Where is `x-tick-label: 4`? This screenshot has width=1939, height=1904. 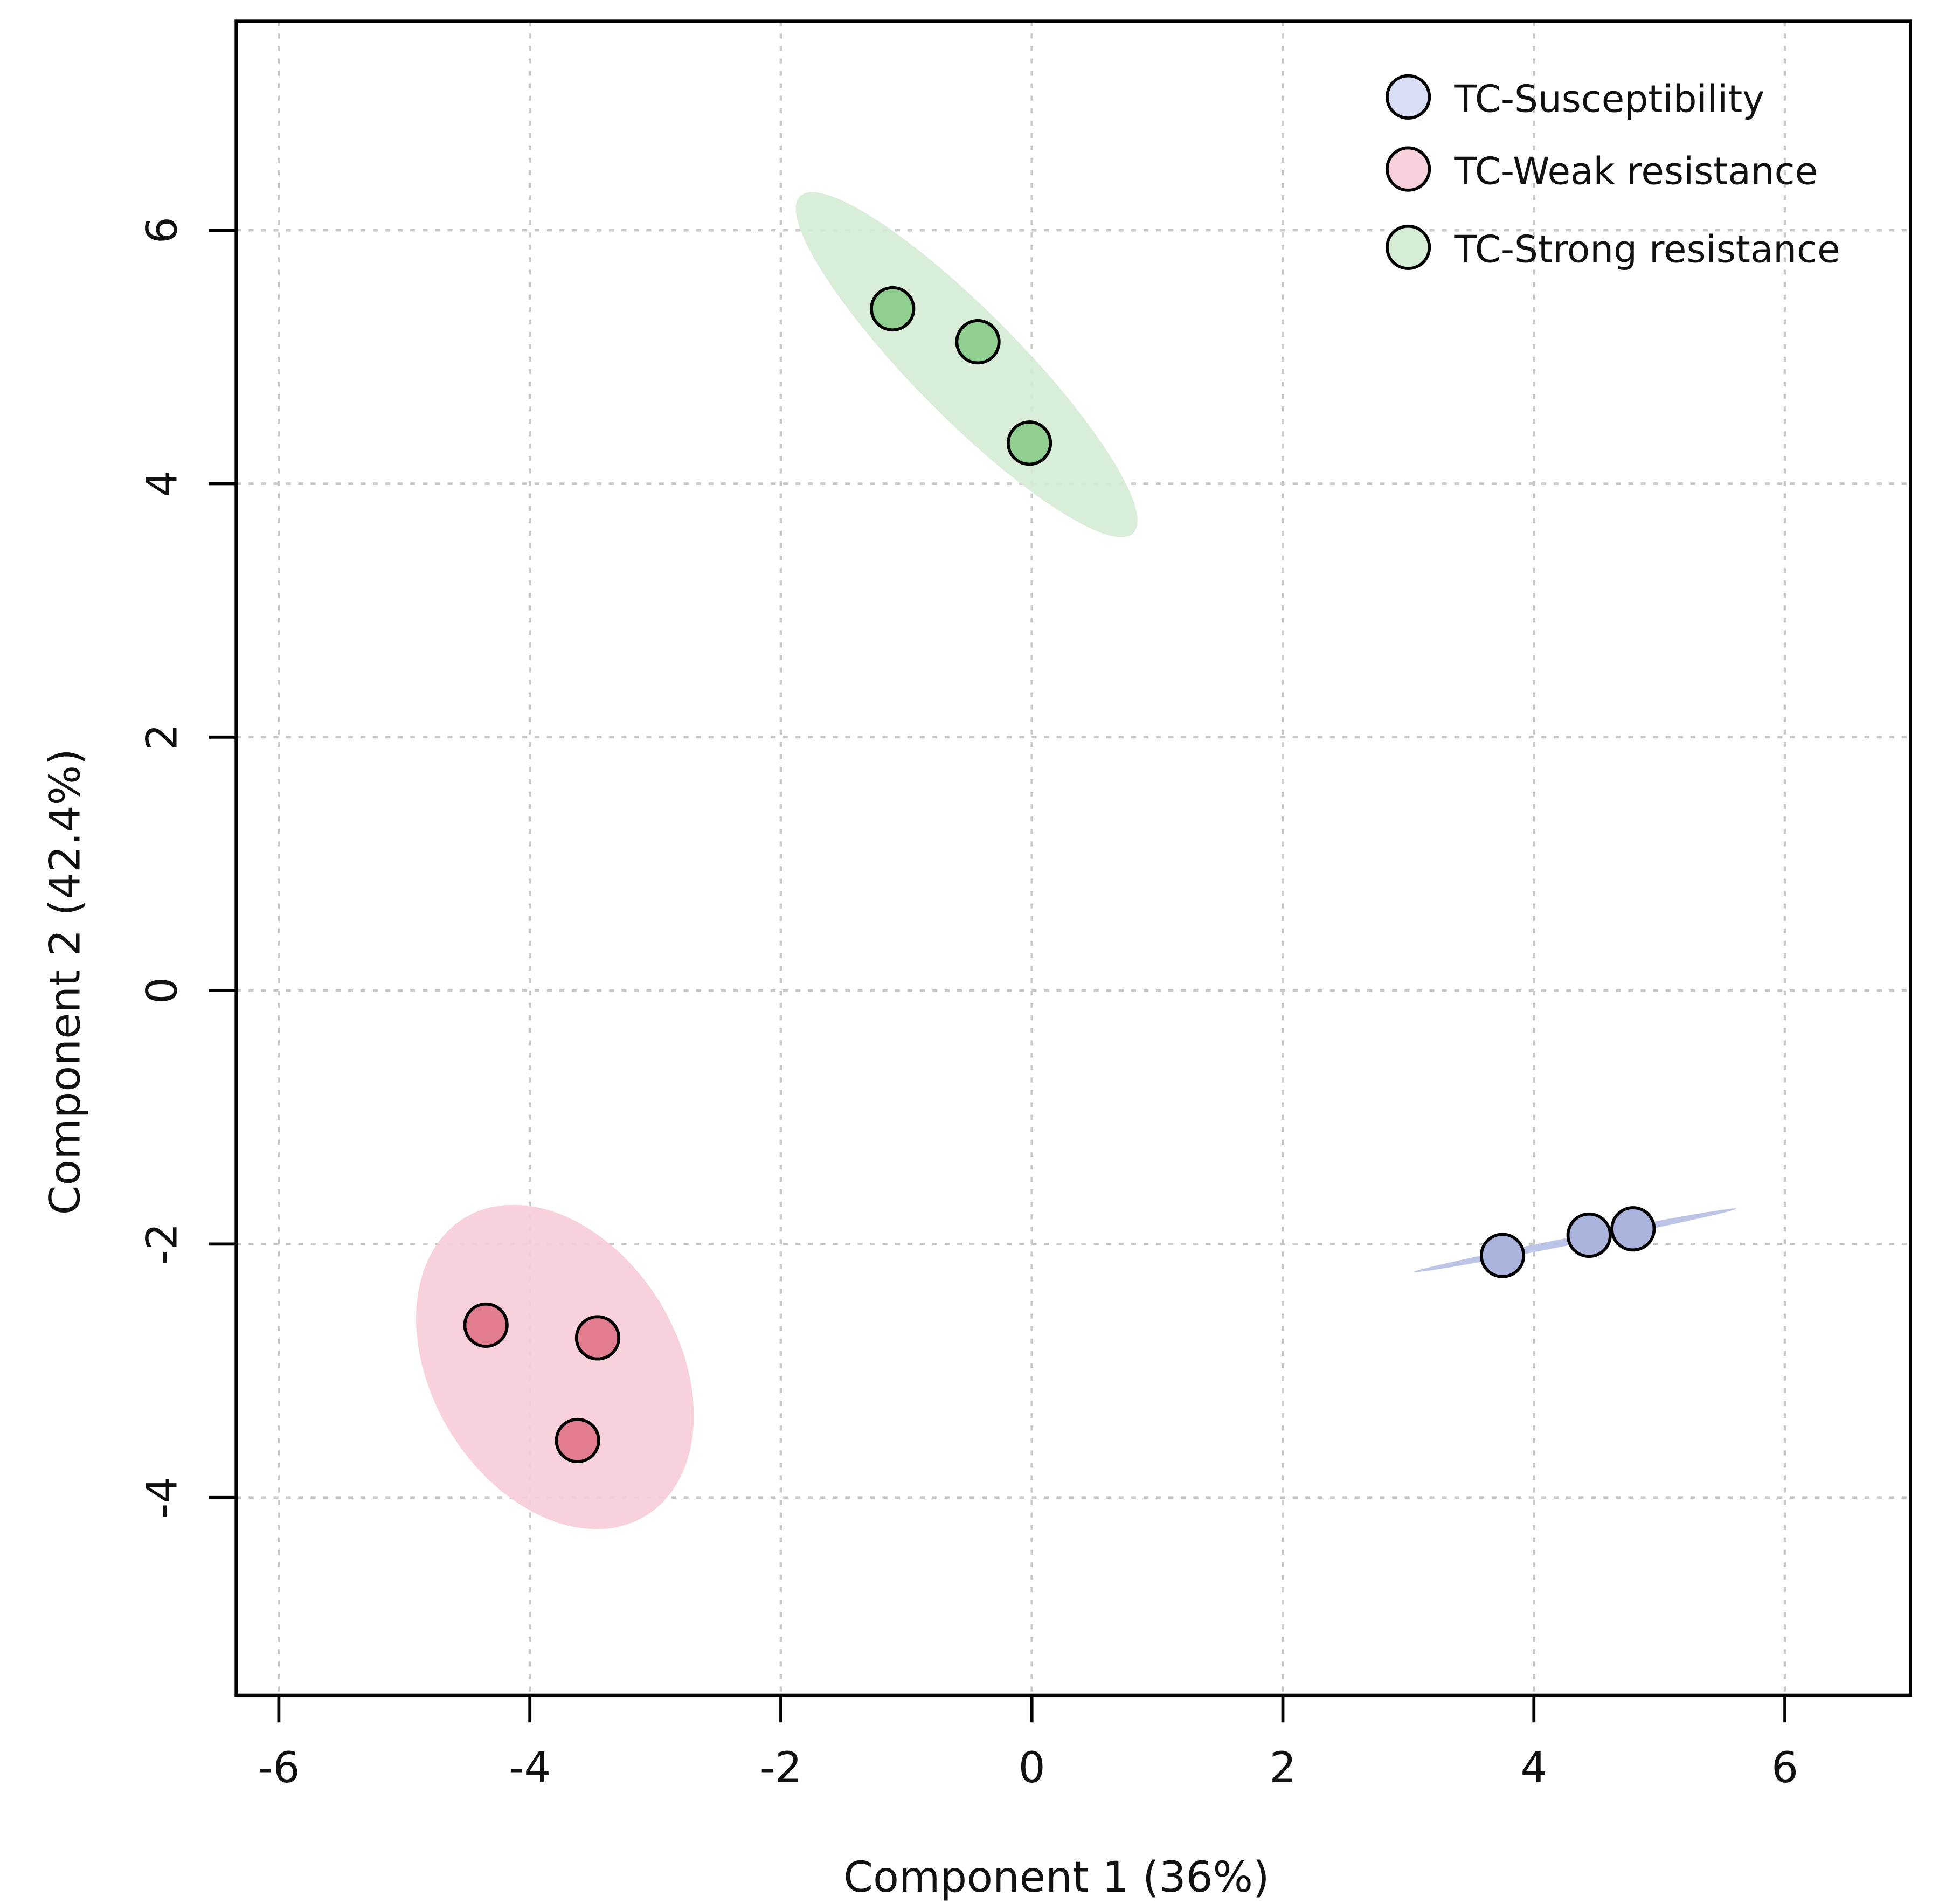 x-tick-label: 4 is located at coordinates (1533, 1768).